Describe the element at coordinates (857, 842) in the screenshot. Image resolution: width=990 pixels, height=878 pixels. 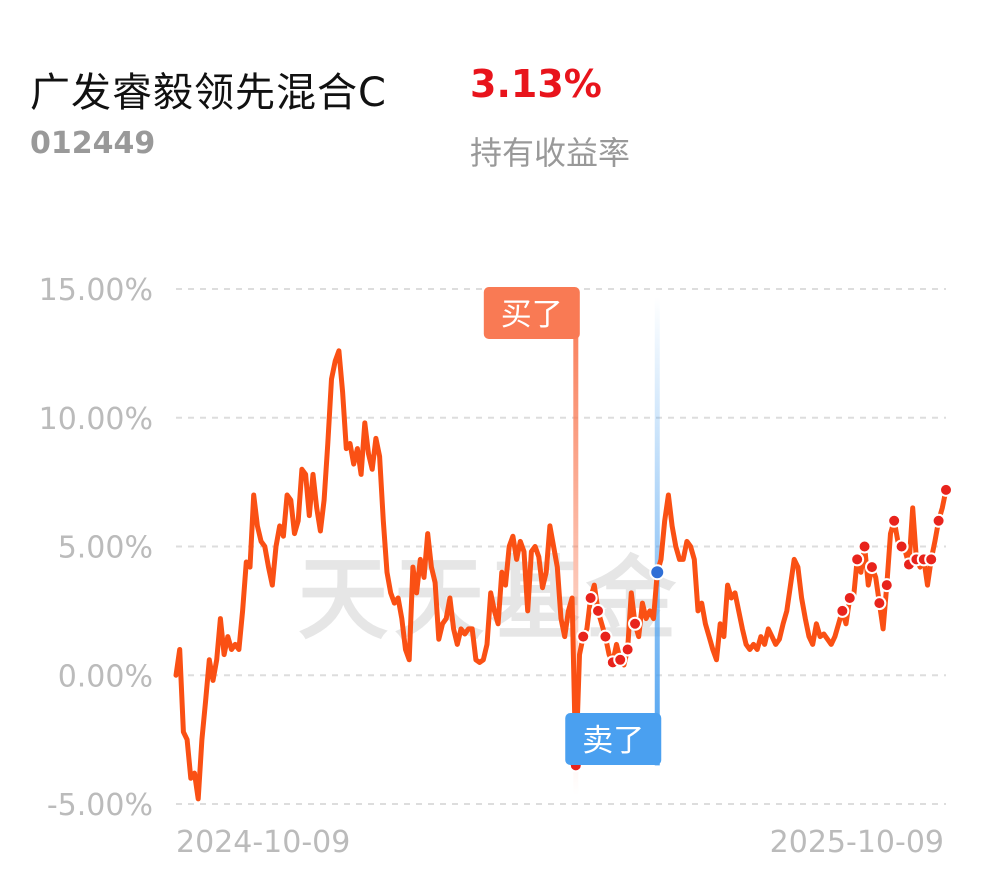
I see `x-label-end: 2025-10-09` at that location.